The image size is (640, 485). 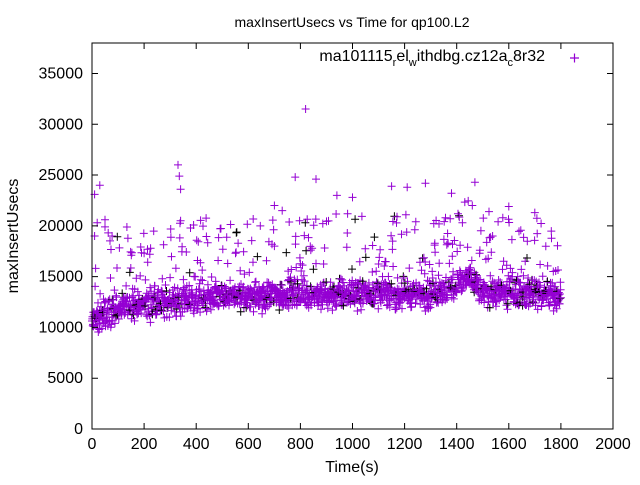 I want to click on y-axis-label: maxInsertUsecs, so click(x=13, y=236).